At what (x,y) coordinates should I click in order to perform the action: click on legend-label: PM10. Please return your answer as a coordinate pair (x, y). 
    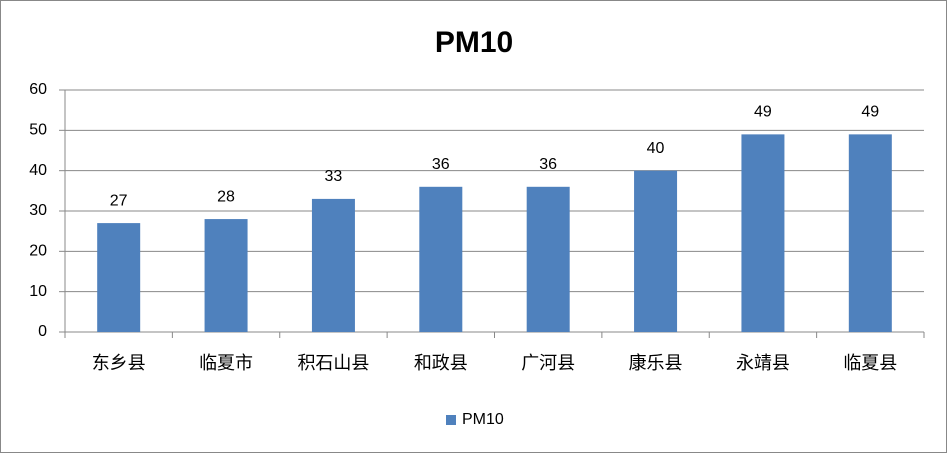
    Looking at the image, I should click on (483, 419).